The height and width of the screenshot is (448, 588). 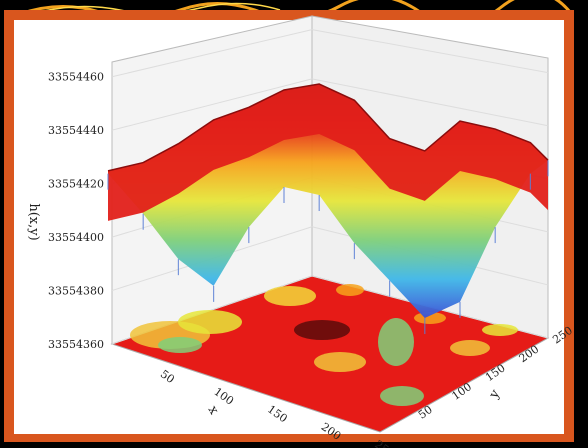 What do you see at coordinates (494, 394) in the screenshot?
I see `y-axis-title: y` at bounding box center [494, 394].